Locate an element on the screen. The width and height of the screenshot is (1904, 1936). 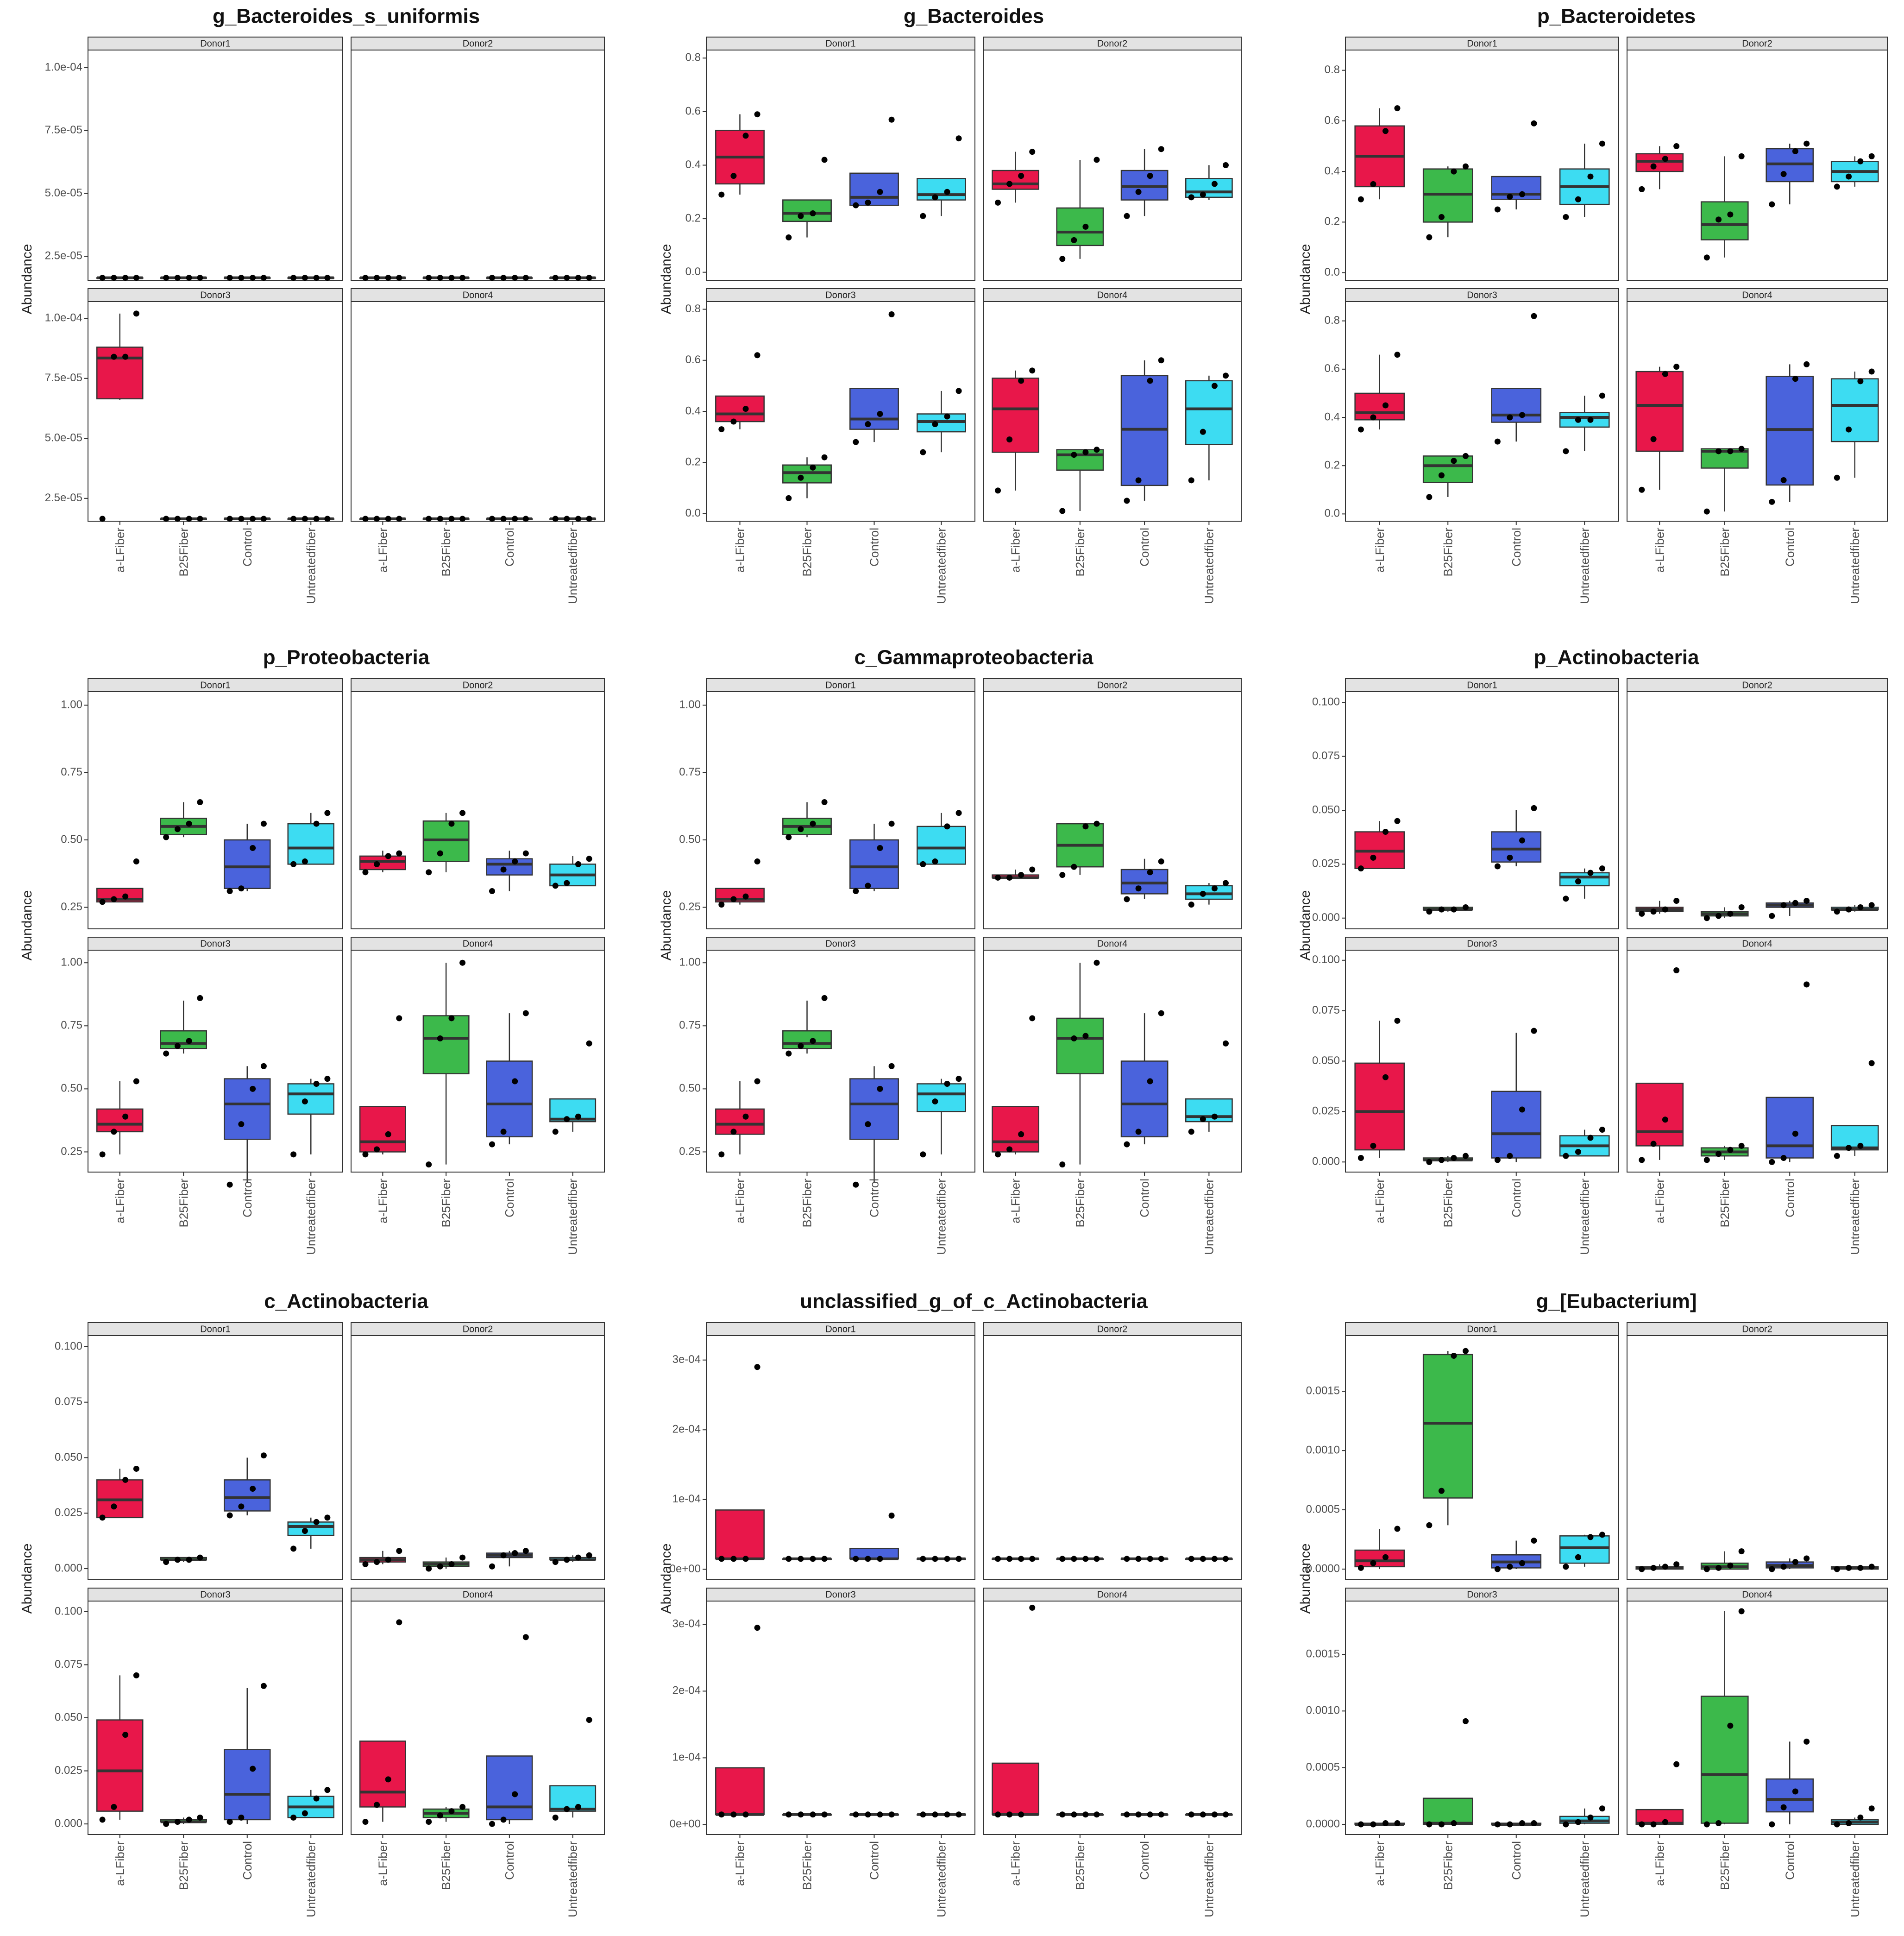
facet-strip-label: Donor1 is located at coordinates (1482, 685).